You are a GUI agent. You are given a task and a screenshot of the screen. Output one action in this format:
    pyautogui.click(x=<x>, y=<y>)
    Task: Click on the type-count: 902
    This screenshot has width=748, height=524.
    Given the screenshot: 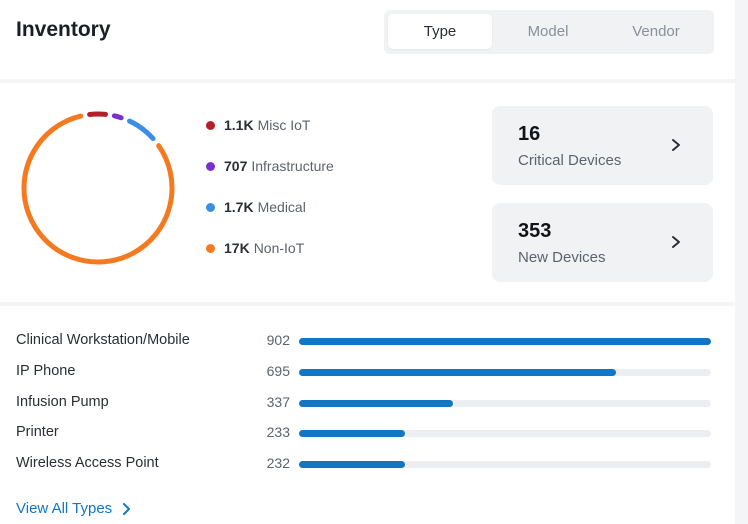 What is the action you would take?
    pyautogui.click(x=278, y=340)
    